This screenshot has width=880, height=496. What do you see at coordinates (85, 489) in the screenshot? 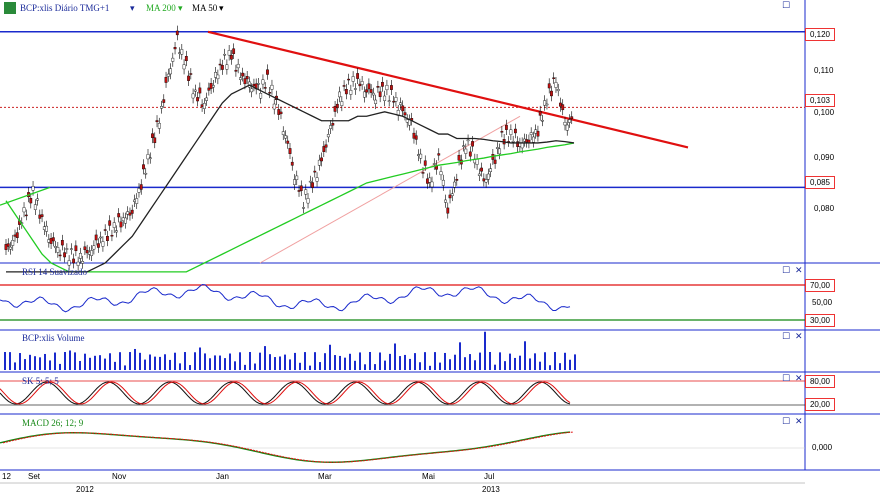
I see `year-label: 2012` at bounding box center [85, 489].